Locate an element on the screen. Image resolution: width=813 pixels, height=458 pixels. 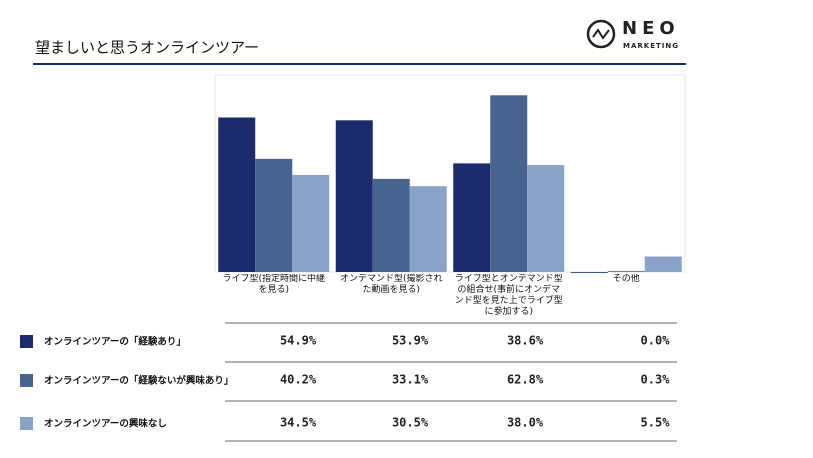
value-label: 38.6% is located at coordinates (525, 341).